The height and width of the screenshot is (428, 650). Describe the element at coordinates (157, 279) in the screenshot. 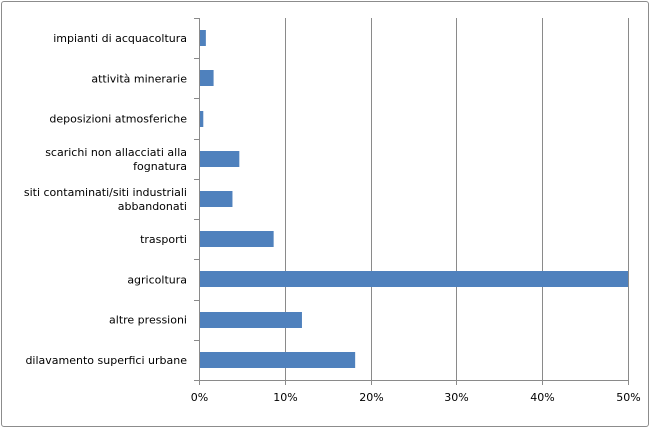

I see `category-label: agricoltura` at that location.